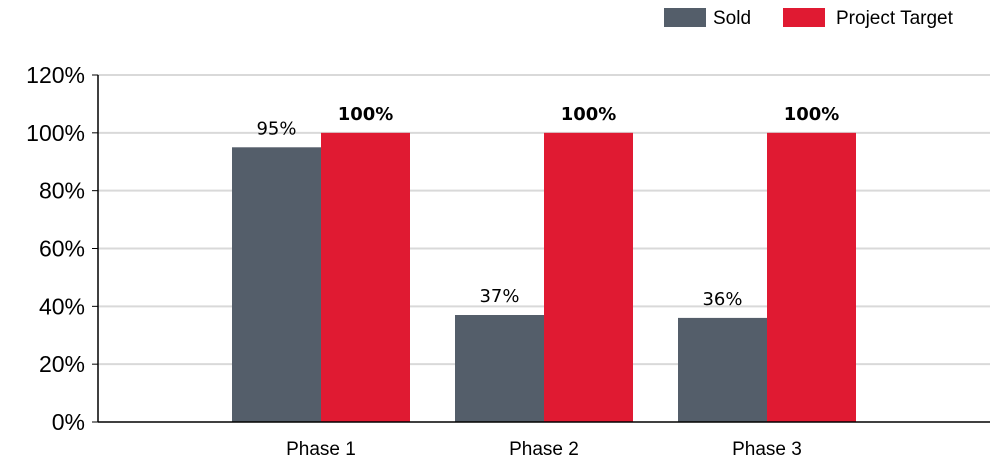 This screenshot has width=1000, height=464. I want to click on data-label: 95%, so click(276, 128).